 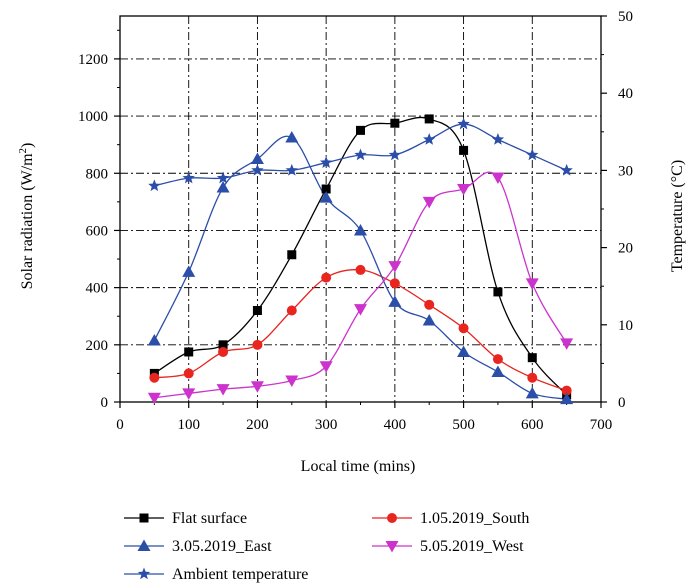 What do you see at coordinates (358, 466) in the screenshot?
I see `x-axis-title: Local time (mins)` at bounding box center [358, 466].